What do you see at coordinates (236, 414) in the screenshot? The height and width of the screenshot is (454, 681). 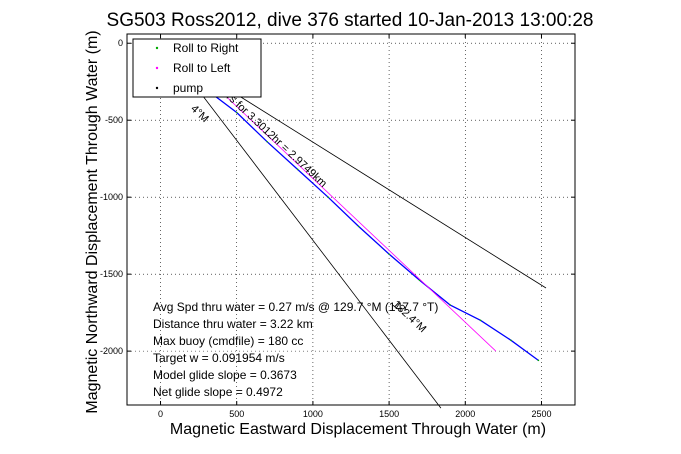 I see `x-tick-label: 500` at bounding box center [236, 414].